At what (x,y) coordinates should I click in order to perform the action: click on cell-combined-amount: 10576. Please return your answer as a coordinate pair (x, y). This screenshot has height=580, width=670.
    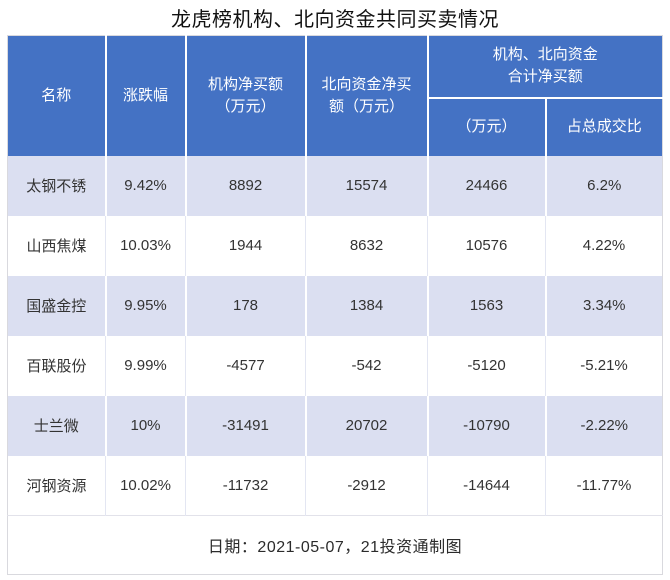
    Looking at the image, I should click on (486, 245).